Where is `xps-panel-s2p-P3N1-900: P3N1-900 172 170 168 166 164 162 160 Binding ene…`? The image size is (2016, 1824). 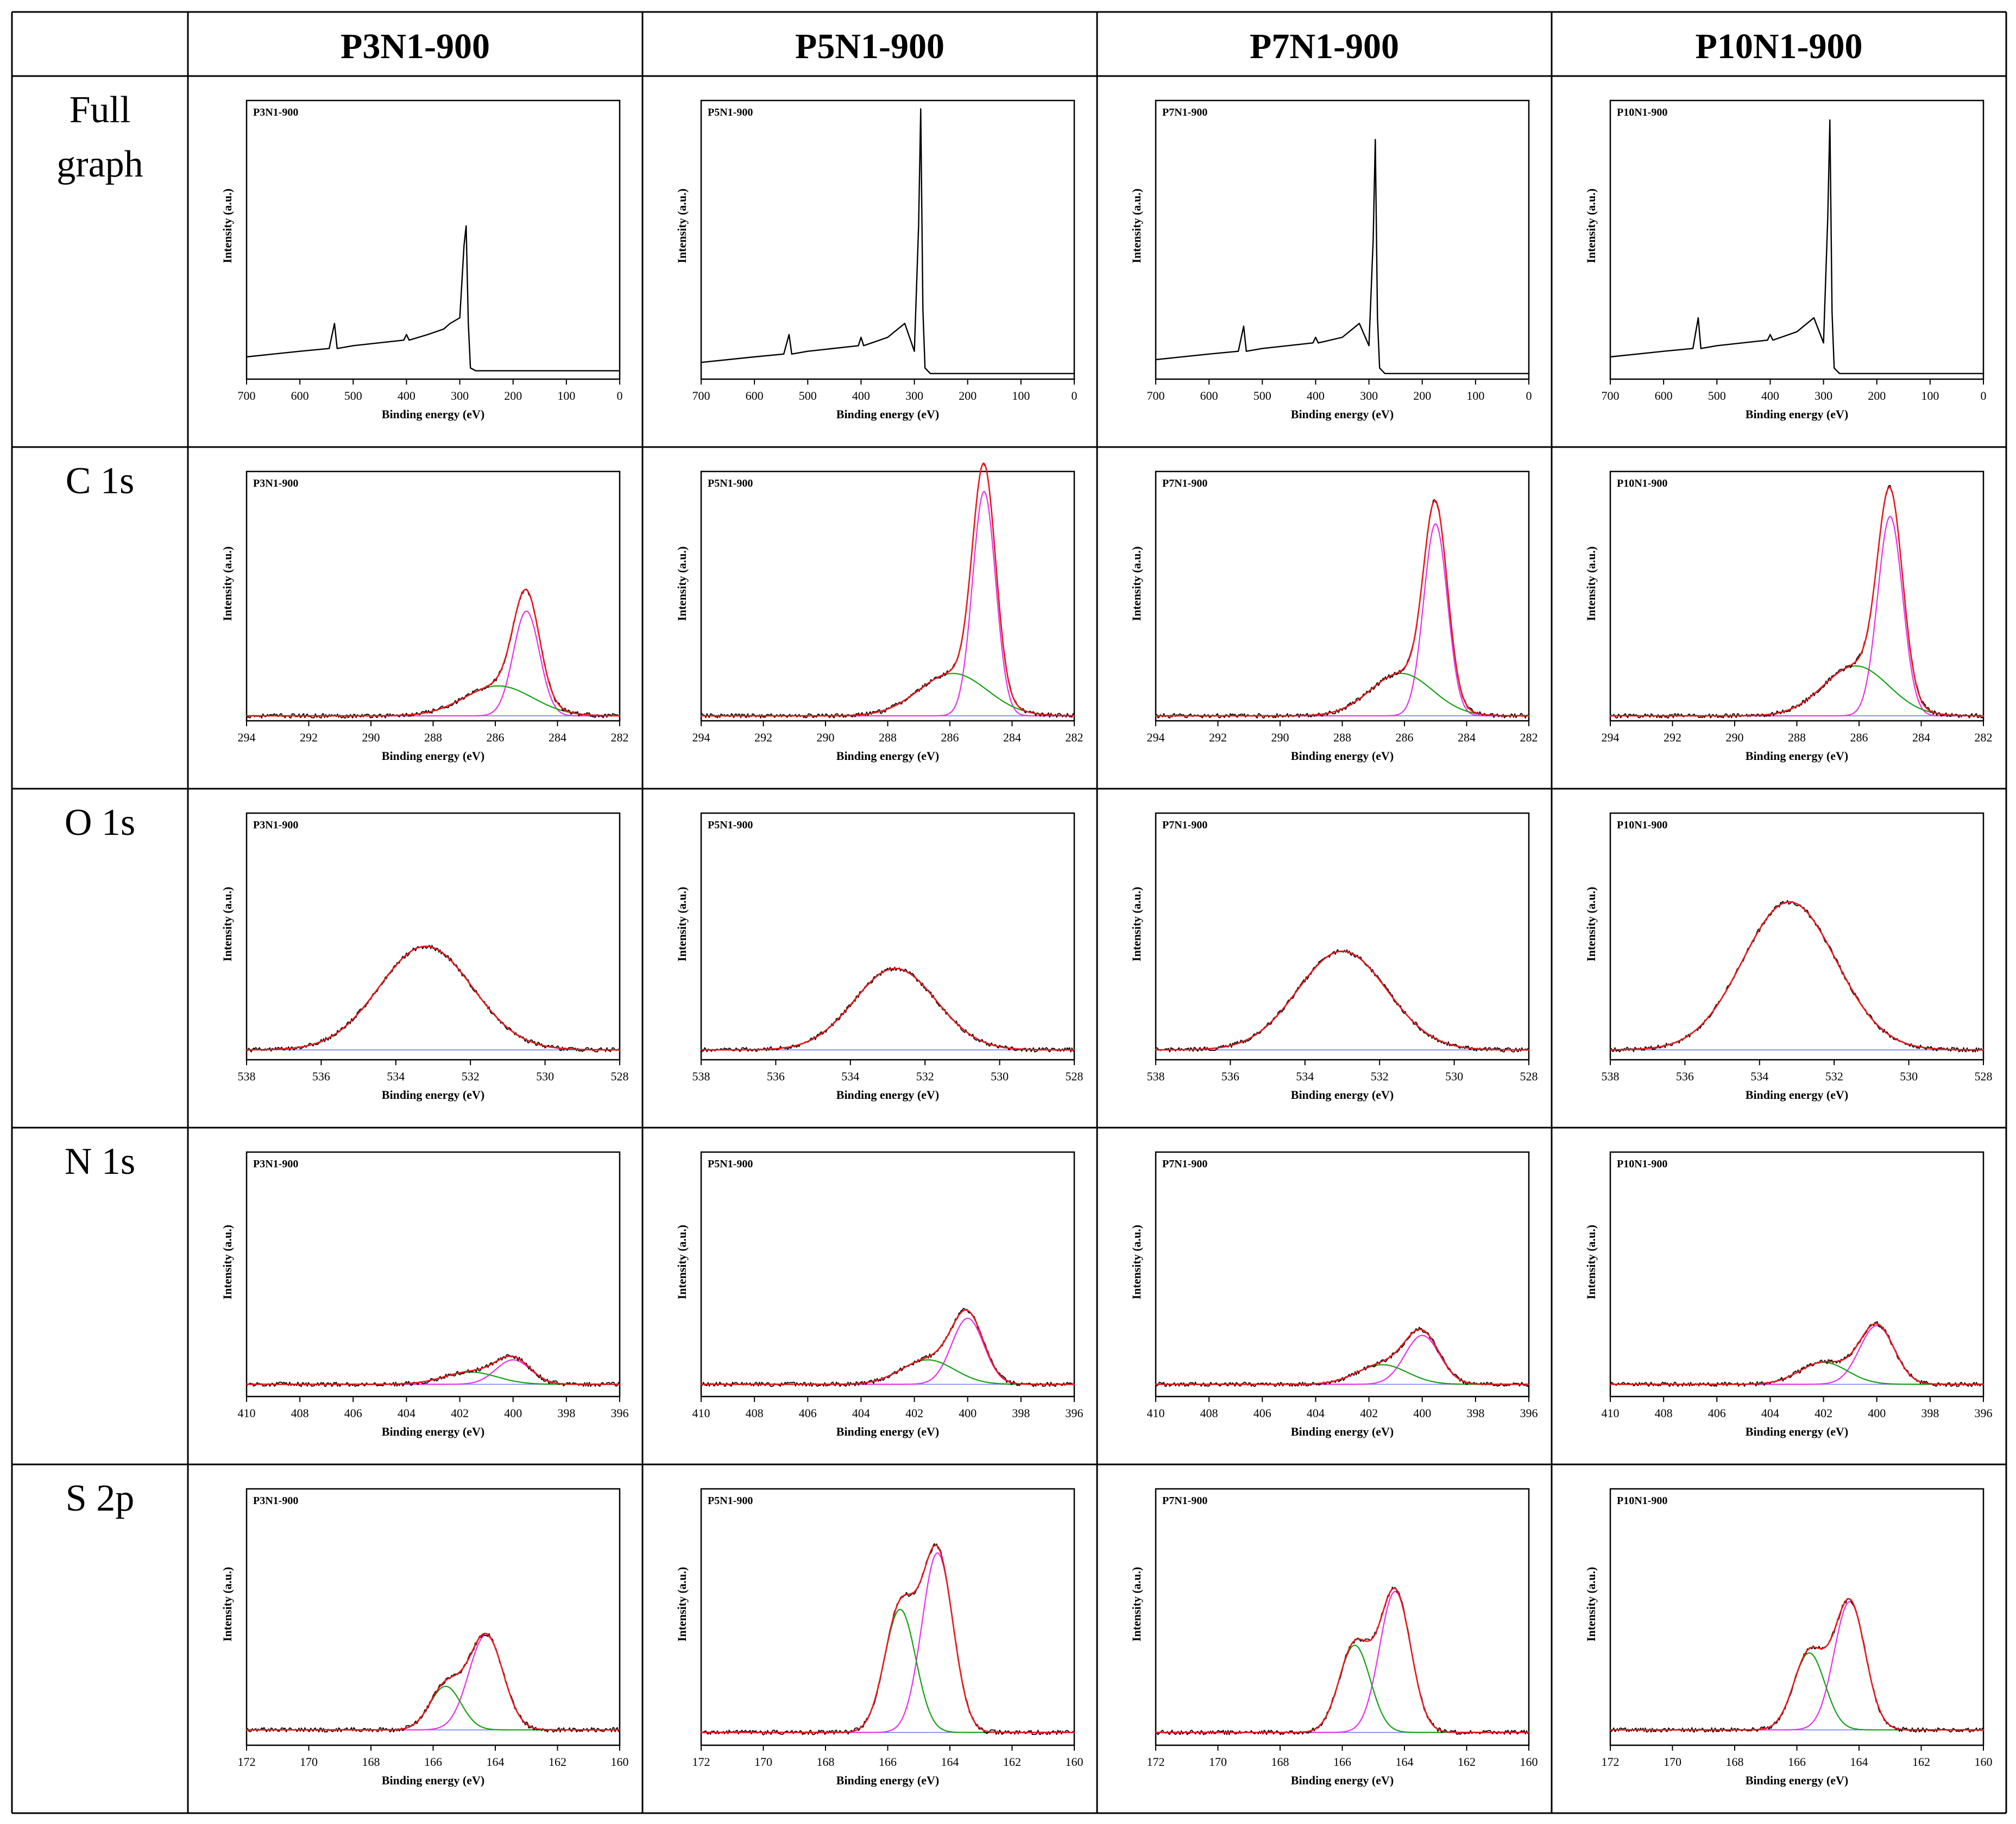 xps-panel-s2p-P3N1-900: P3N1-900 172 170 168 166 164 162 160 Binding ene… is located at coordinates (424, 1637).